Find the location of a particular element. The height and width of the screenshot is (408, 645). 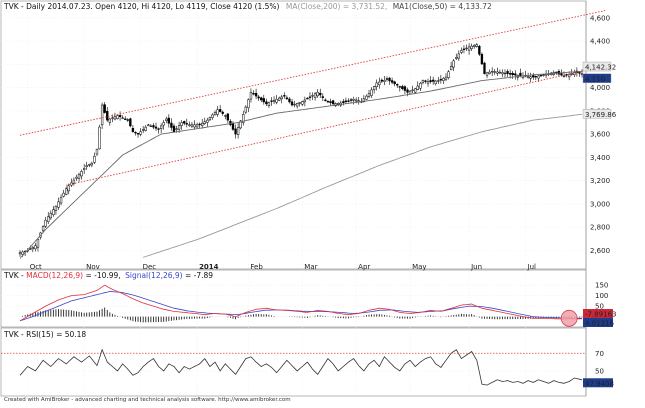

signal-header-value: = -7.89 is located at coordinates (198, 275).